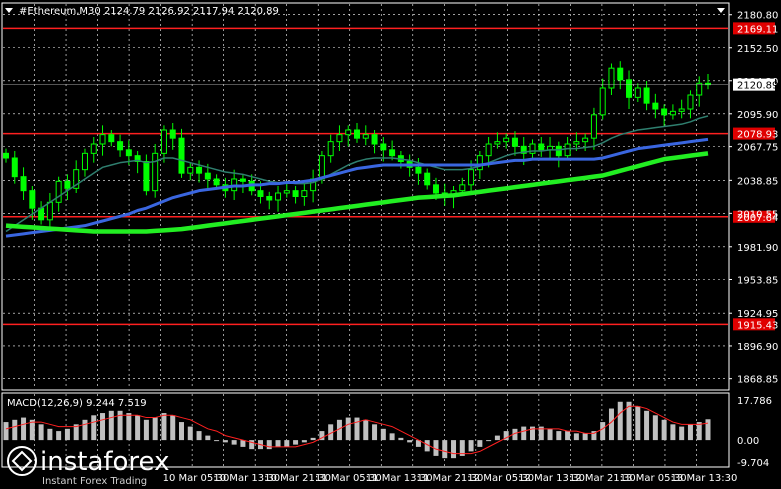 This screenshot has height=489, width=781. I want to click on macd-indicator: 17.786 0.00 -9.704, so click(387, 432).